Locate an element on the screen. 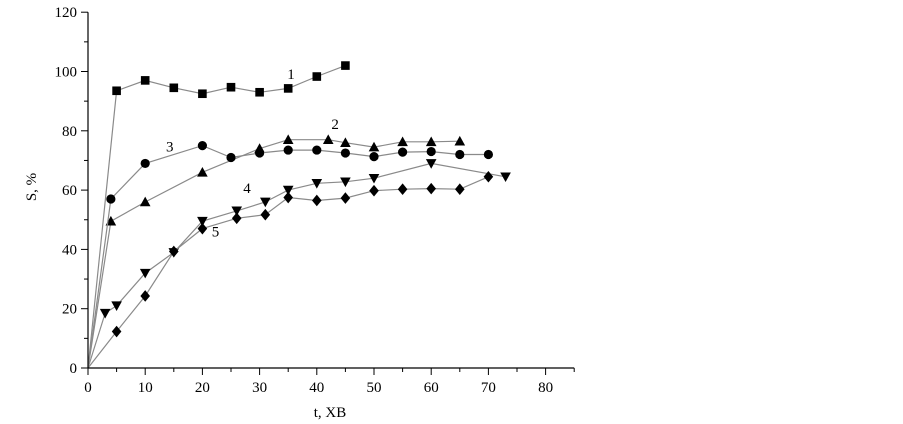 This screenshot has width=903, height=424. series-labels: 1 2 3 4 5 is located at coordinates (252, 154).